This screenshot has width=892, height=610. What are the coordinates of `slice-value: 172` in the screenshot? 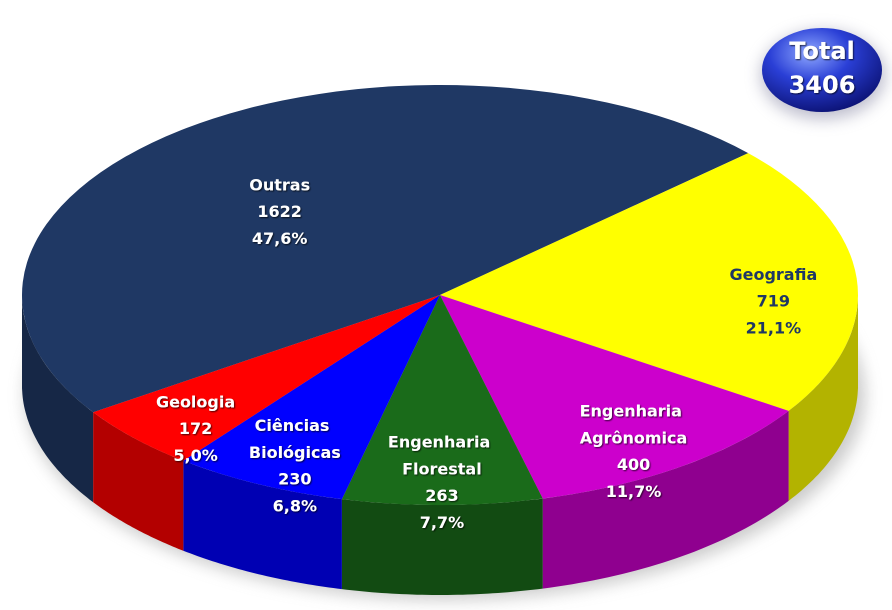 It's located at (195, 428).